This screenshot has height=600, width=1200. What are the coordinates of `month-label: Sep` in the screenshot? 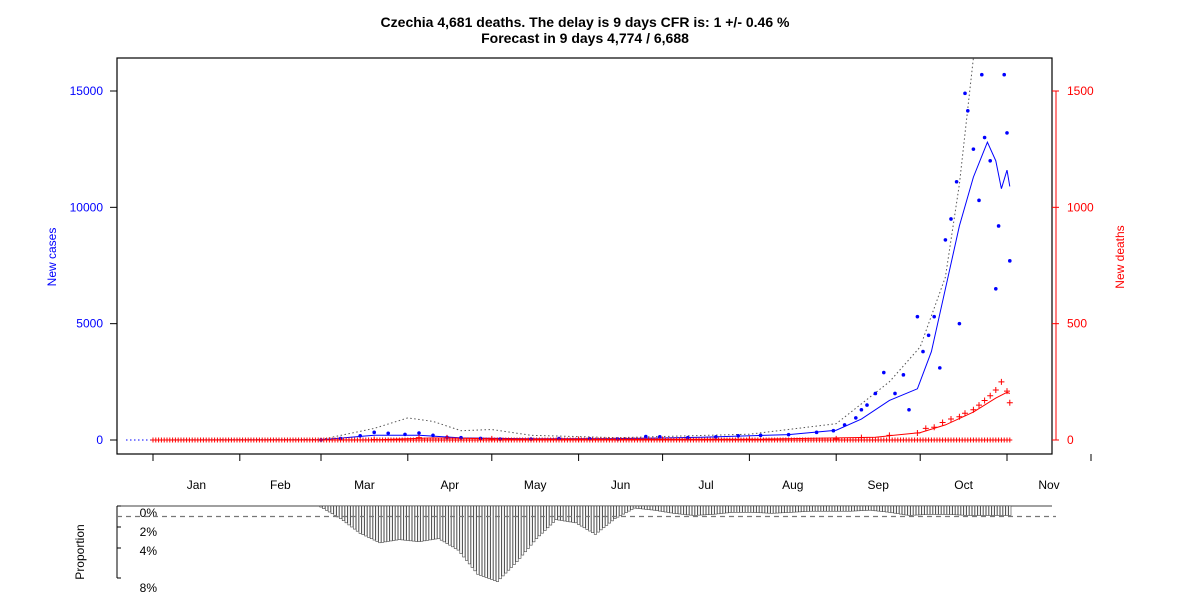 It's located at (879, 485).